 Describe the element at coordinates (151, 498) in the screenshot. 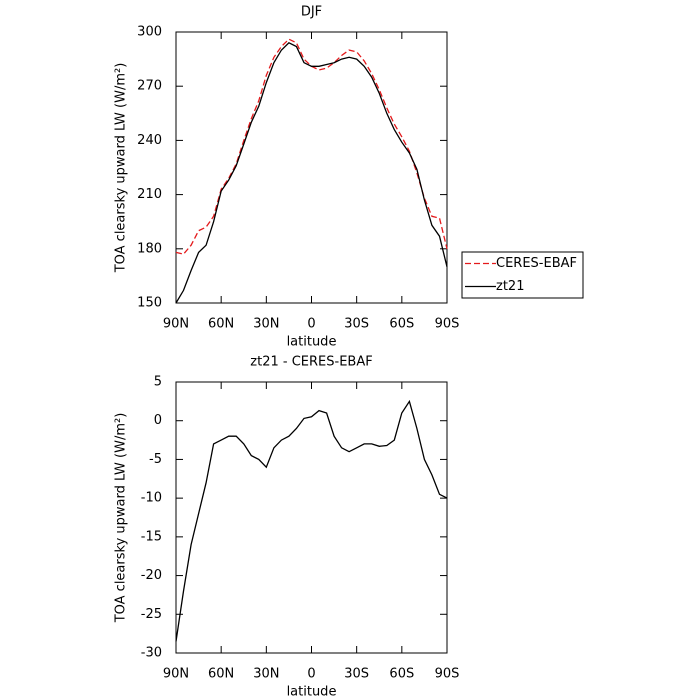

I see `y-tick-label: -10` at that location.